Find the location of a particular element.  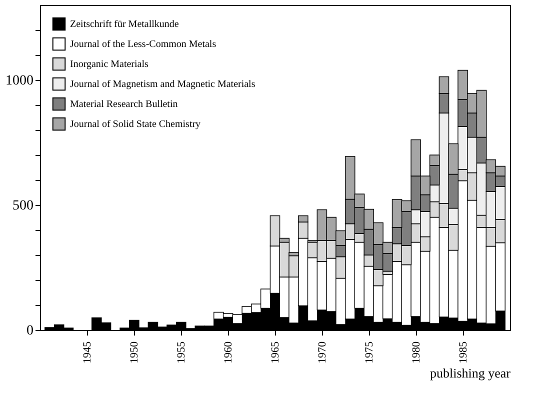

x-tick-label: 1955 is located at coordinates (182, 352).